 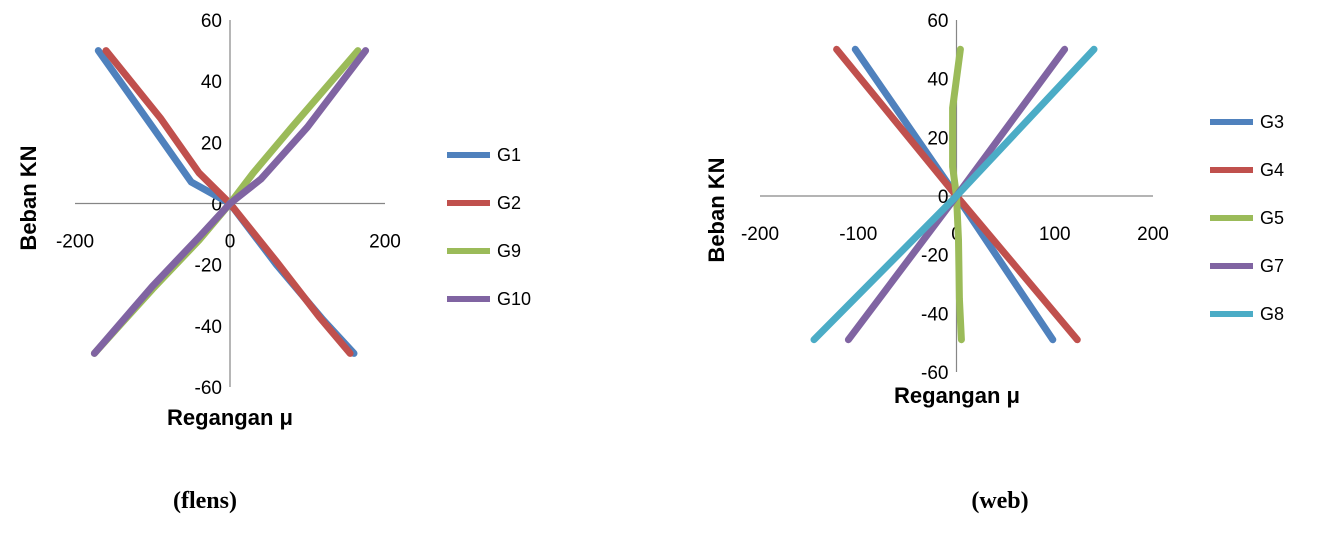 What do you see at coordinates (484, 251) in the screenshot?
I see `legend-item-G9: G9` at bounding box center [484, 251].